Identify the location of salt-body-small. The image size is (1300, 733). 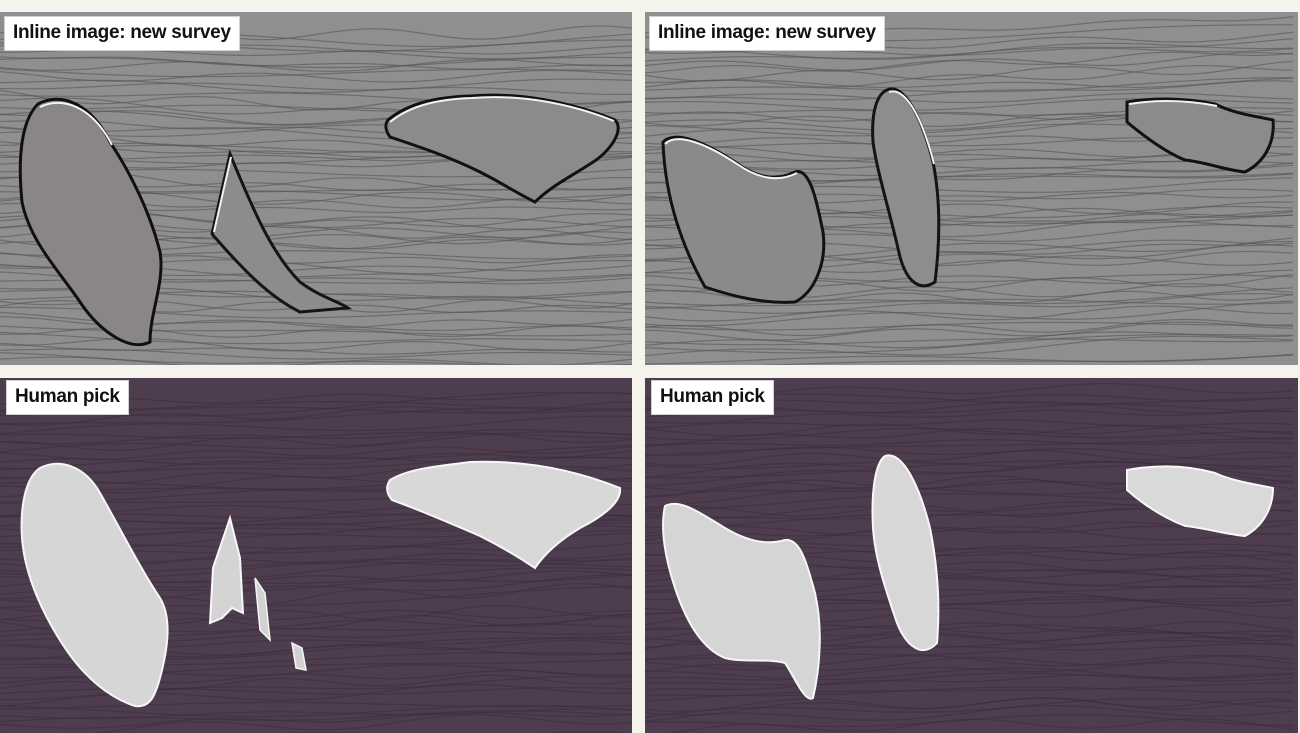
(299, 656).